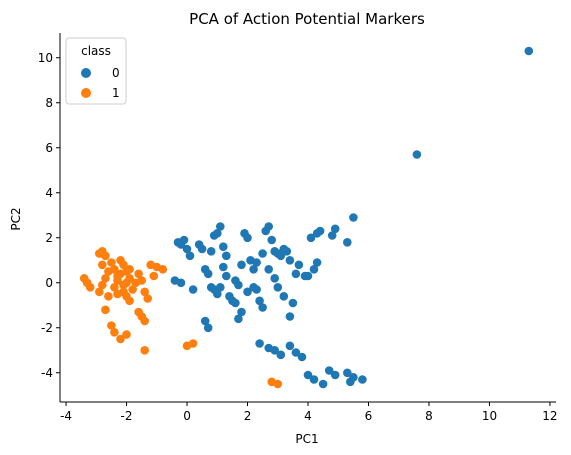 Image resolution: width=571 pixels, height=455 pixels. What do you see at coordinates (248, 416) in the screenshot?
I see `x-tick-label: 2` at bounding box center [248, 416].